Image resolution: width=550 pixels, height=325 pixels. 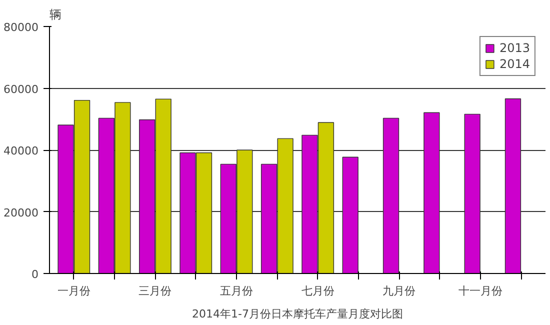 What do you see at coordinates (514, 48) in the screenshot?
I see `legend-label: 2013` at bounding box center [514, 48].